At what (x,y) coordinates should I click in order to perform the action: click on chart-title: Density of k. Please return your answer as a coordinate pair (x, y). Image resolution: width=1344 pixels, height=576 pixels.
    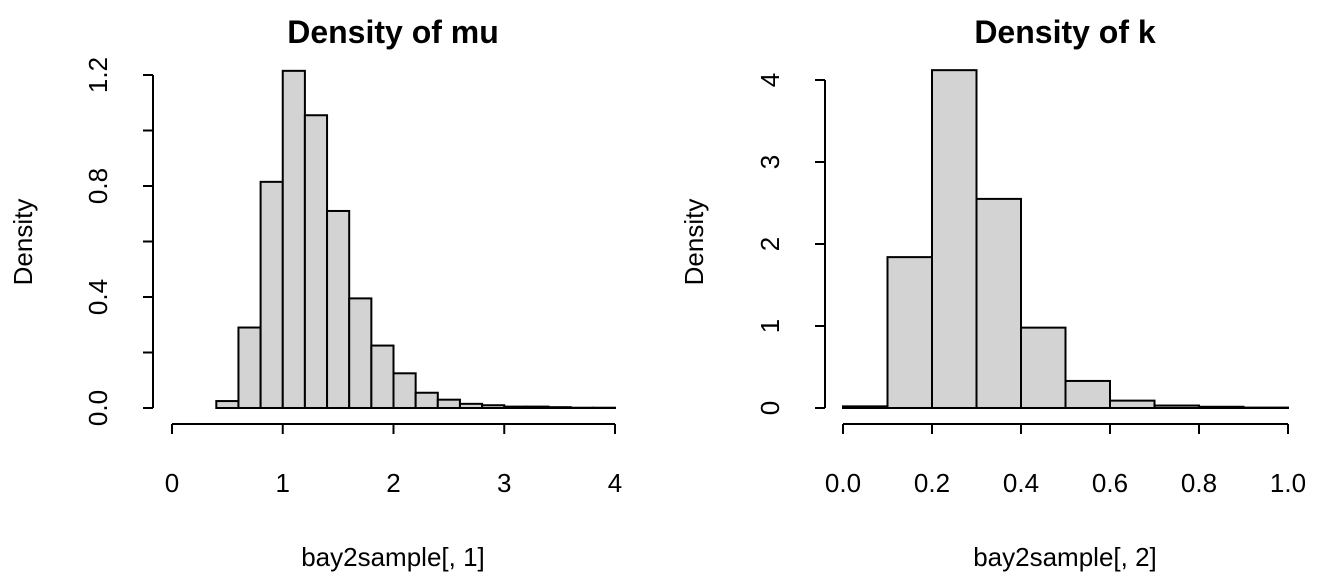
    Looking at the image, I should click on (1065, 32).